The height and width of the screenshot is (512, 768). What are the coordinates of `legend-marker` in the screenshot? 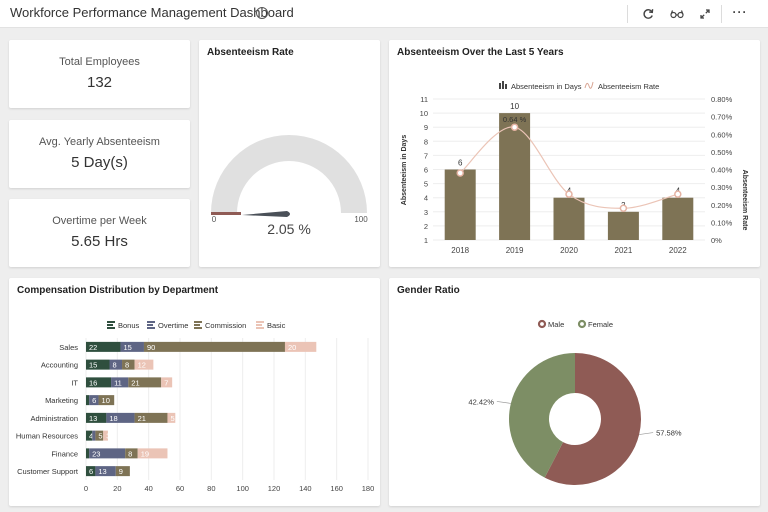 It's located at (582, 324).